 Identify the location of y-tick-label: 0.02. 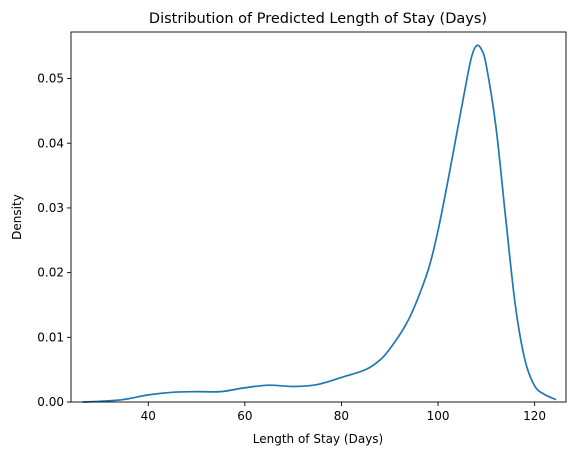
(50, 273).